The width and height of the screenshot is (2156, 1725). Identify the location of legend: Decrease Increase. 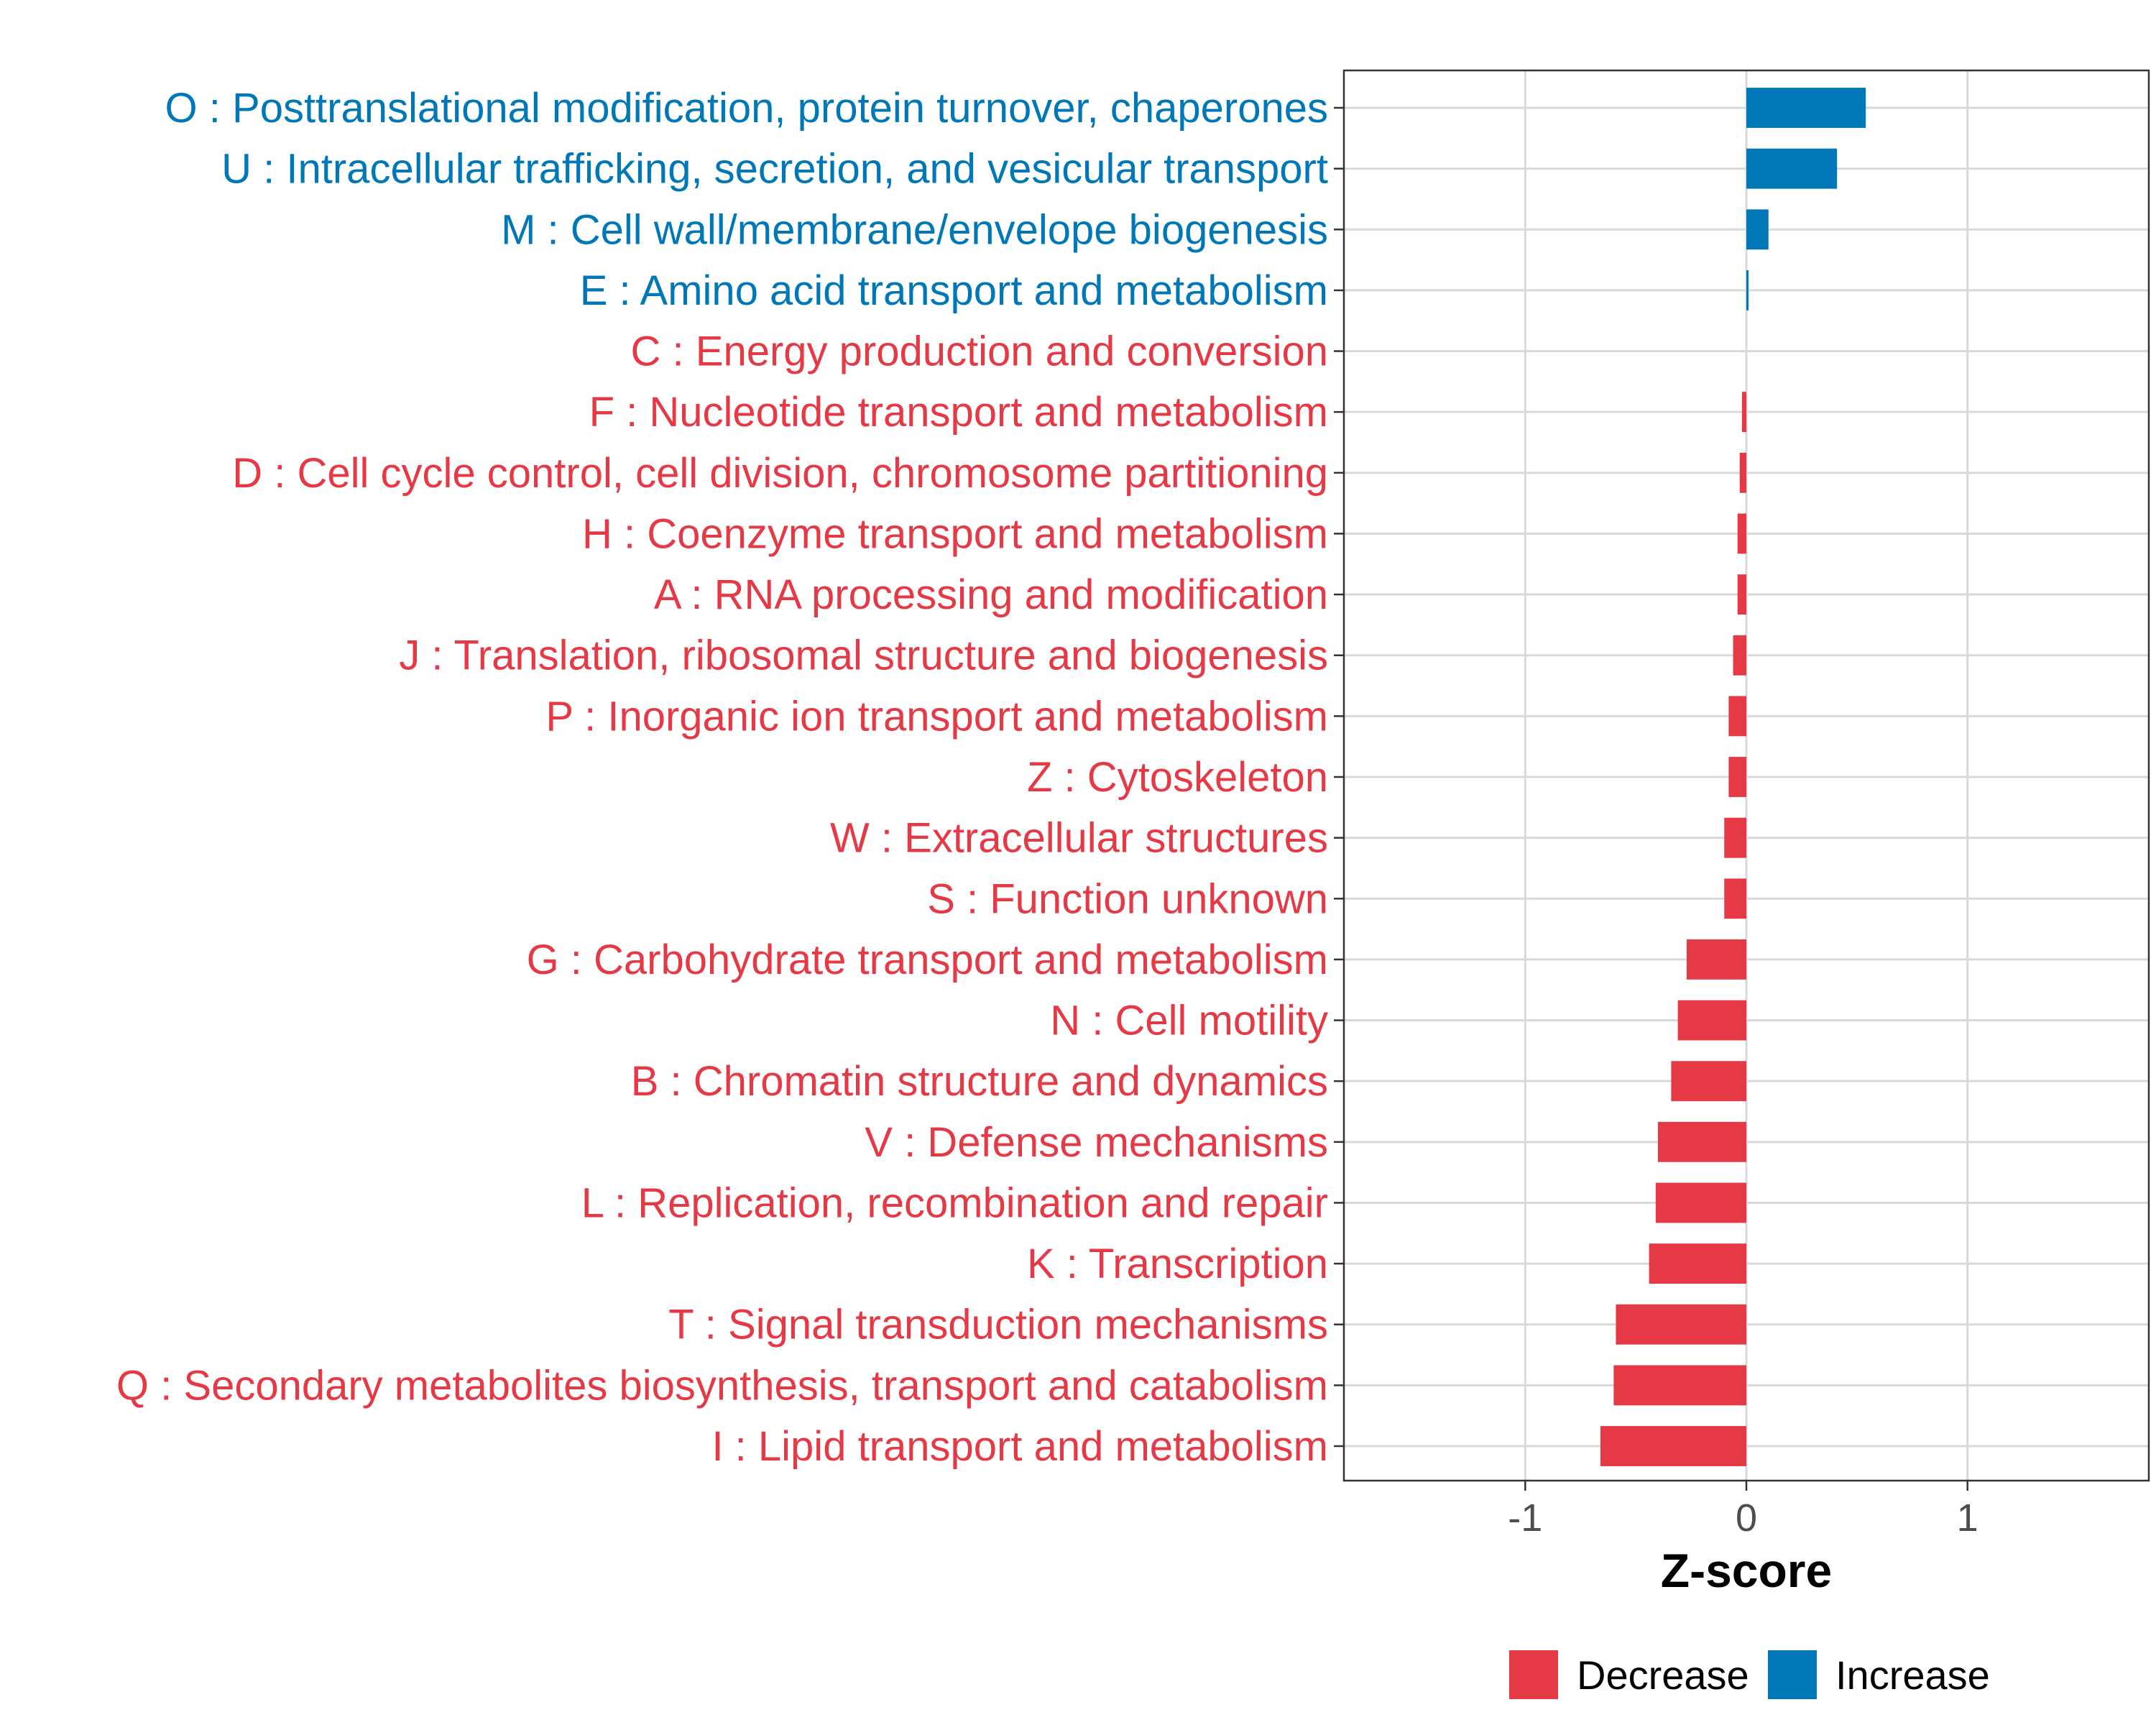
(1750, 1674).